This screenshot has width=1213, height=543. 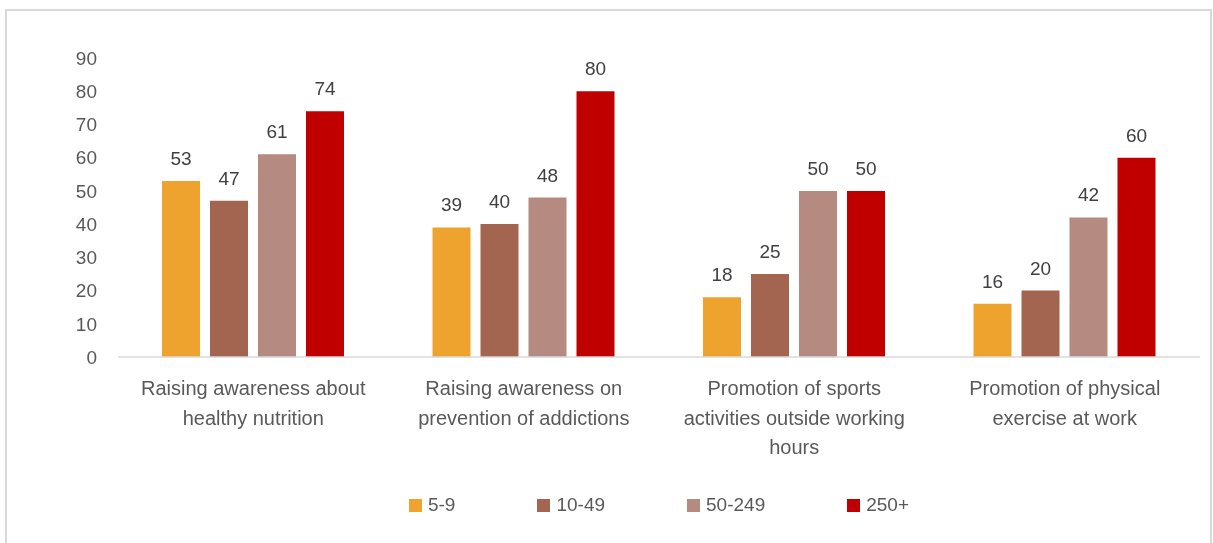 I want to click on x-tick-label: Promotion of physical exercise at work, so click(x=1065, y=403).